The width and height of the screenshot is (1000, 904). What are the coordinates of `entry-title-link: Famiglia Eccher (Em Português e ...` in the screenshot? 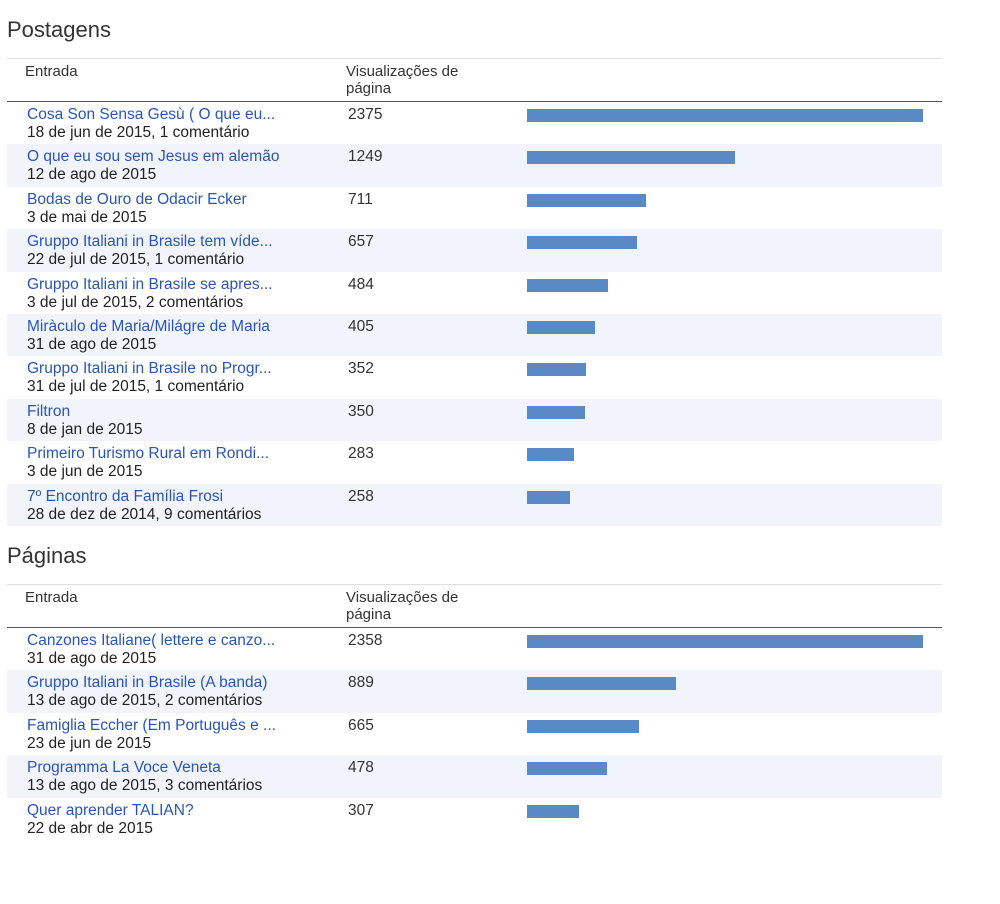 It's located at (151, 725).